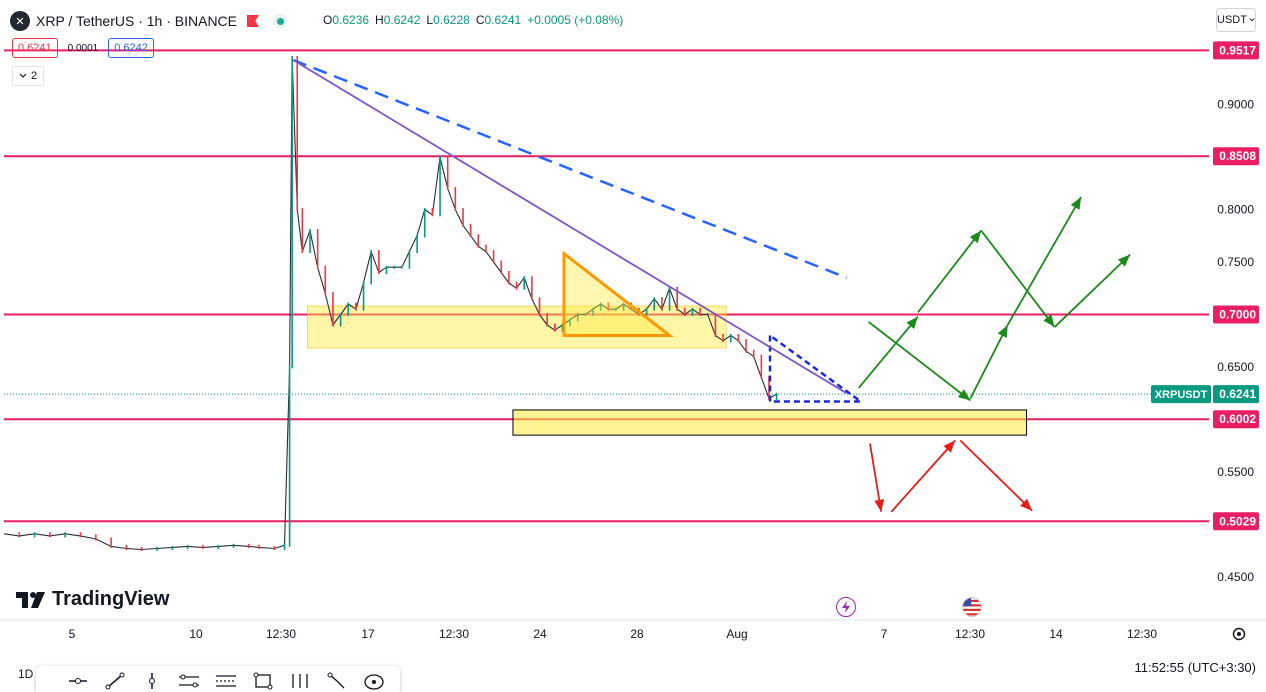  I want to click on parallel-channel-tool-icon, so click(189, 681).